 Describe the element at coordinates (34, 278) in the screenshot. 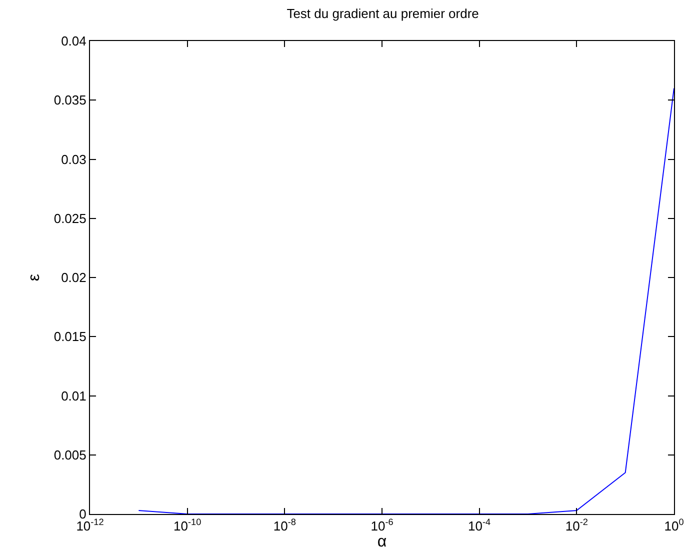

I see `y-axis-title: ε` at that location.